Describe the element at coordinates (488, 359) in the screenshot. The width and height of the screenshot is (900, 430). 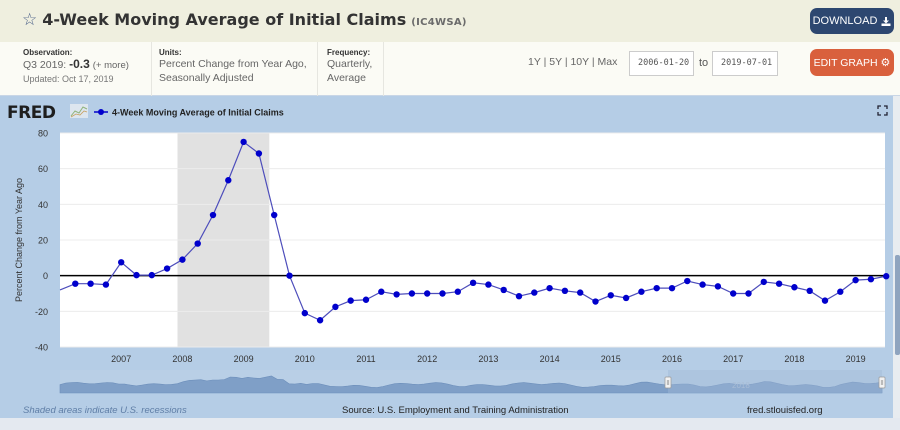
I see `x-tick-label: 2013` at that location.